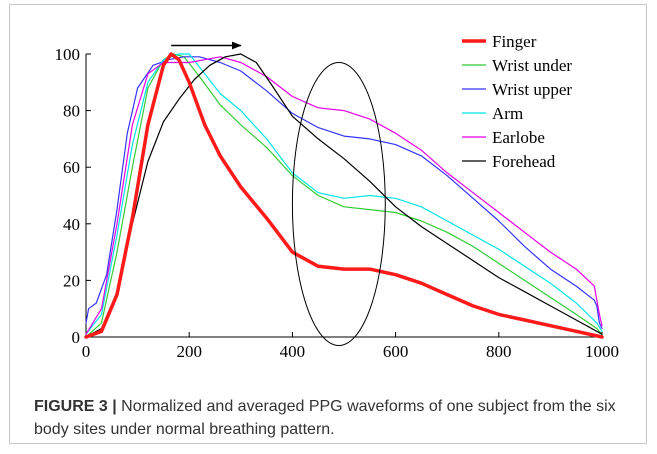 Image resolution: width=657 pixels, height=454 pixels. What do you see at coordinates (71, 111) in the screenshot?
I see `y-tick-label: 80` at bounding box center [71, 111].